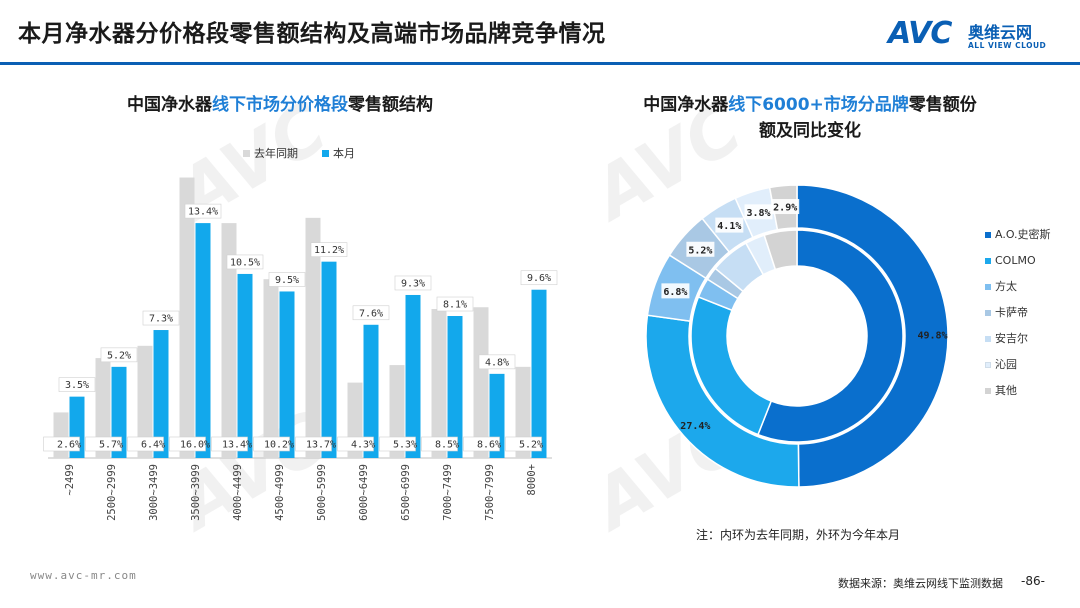  I want to click on legend-label: 方太, so click(1006, 286).